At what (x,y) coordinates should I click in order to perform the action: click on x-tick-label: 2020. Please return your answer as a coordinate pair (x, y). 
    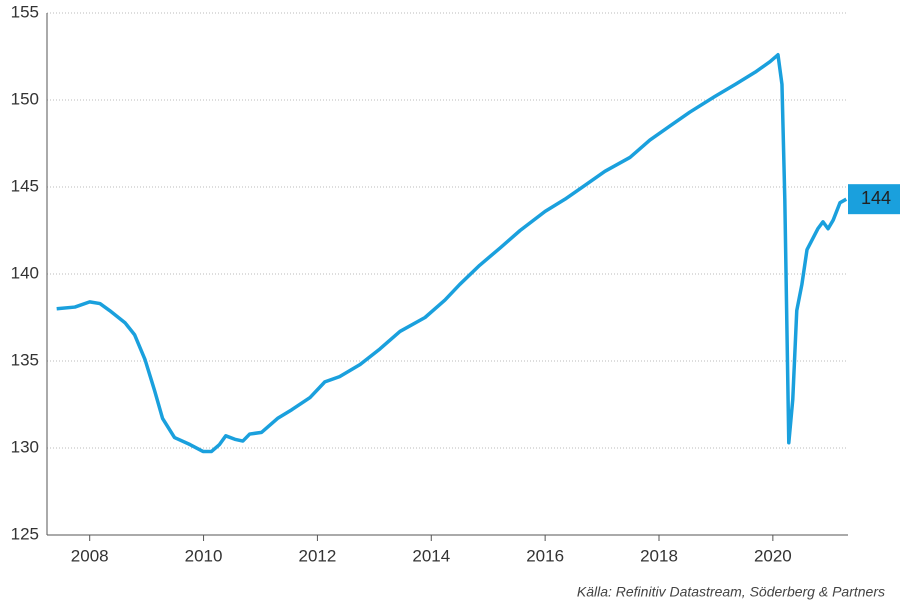
    Looking at the image, I should click on (773, 555).